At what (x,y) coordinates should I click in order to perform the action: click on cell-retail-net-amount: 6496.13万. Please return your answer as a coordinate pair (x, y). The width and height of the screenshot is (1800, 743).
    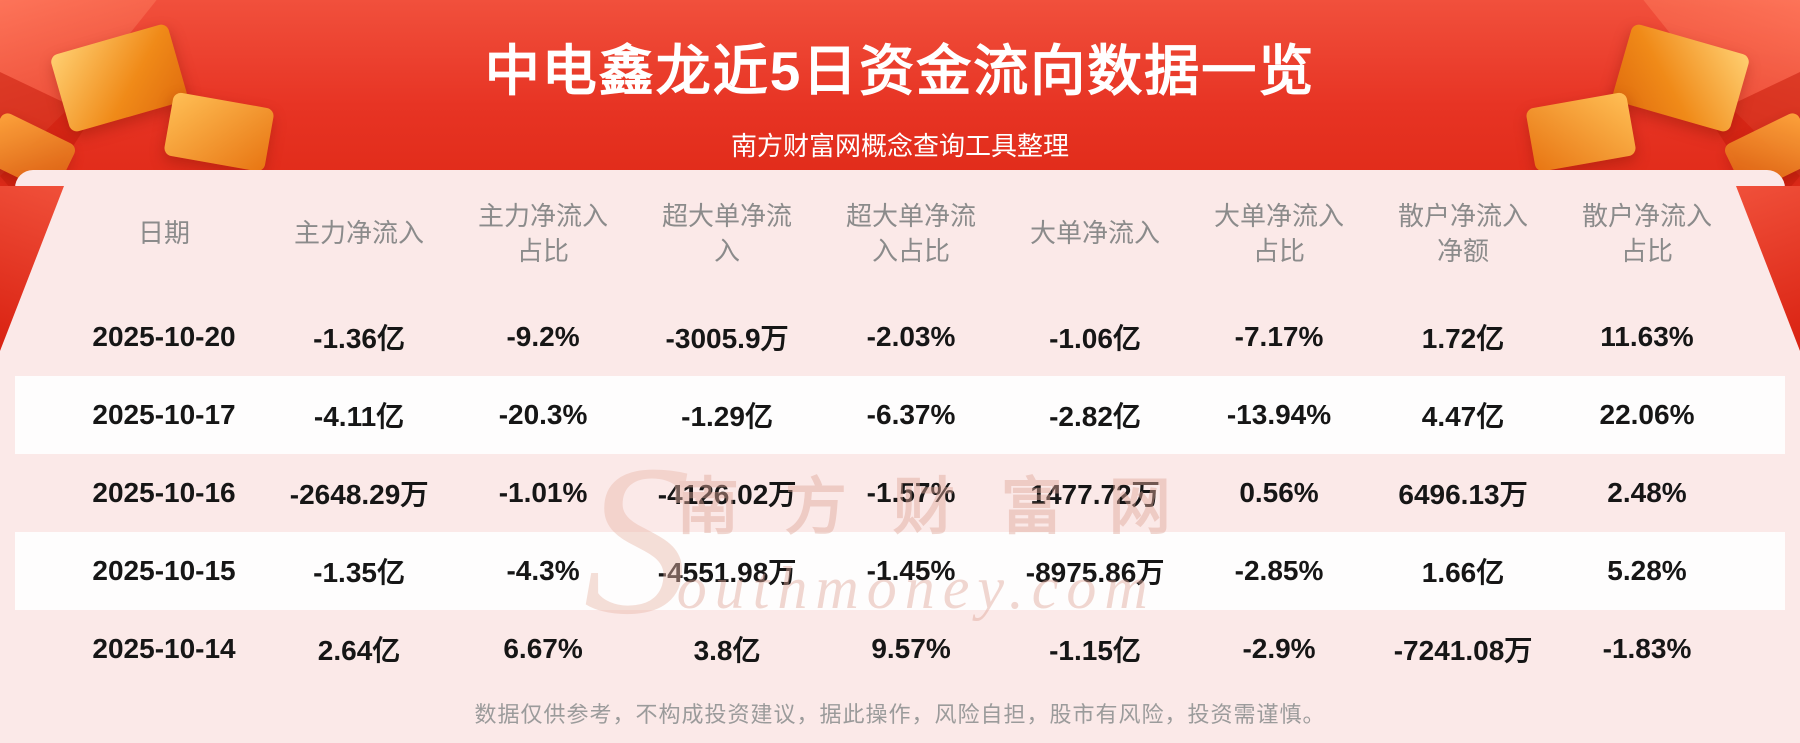
    Looking at the image, I should click on (1463, 494).